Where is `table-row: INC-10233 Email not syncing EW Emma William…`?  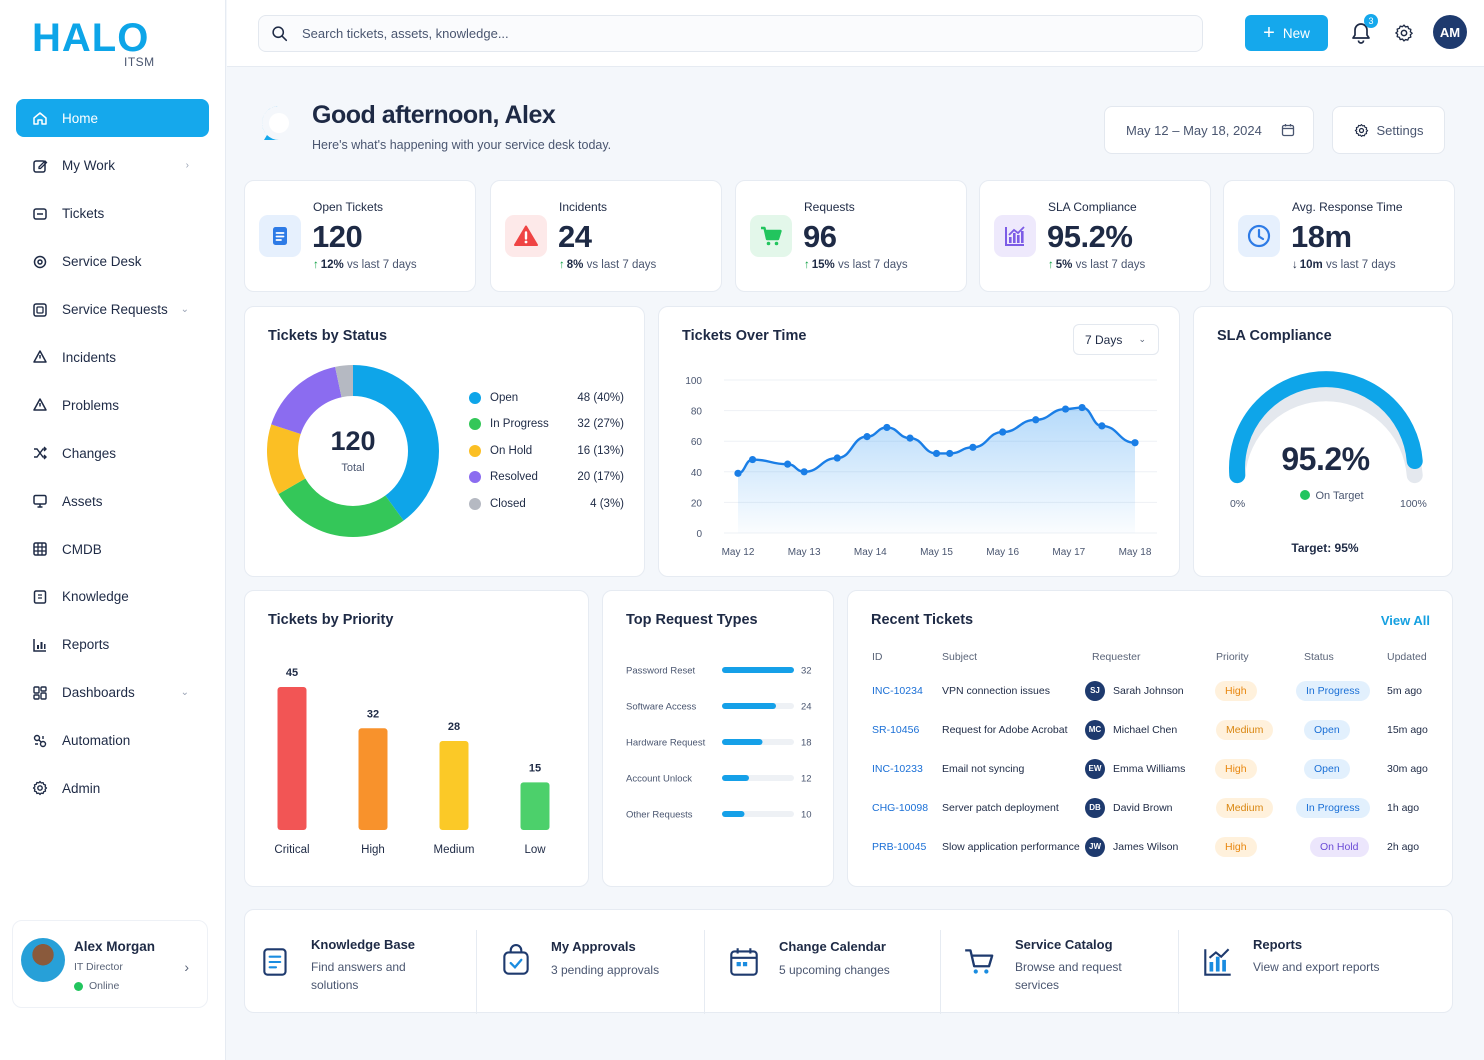
table-row: INC-10233 Email not syncing EW Emma William… is located at coordinates (1151, 769).